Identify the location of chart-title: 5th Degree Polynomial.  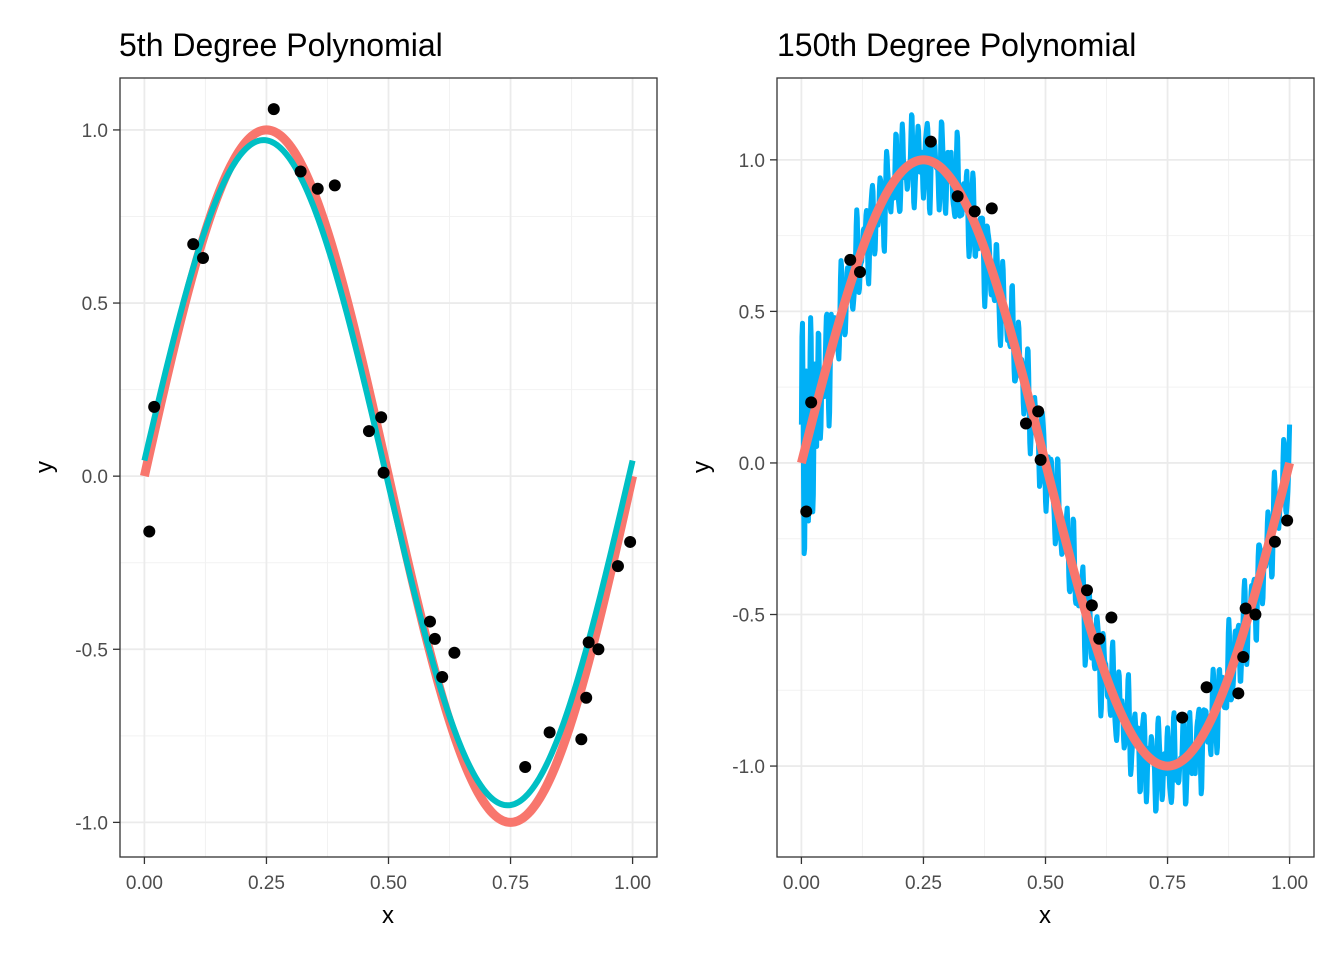
(281, 45).